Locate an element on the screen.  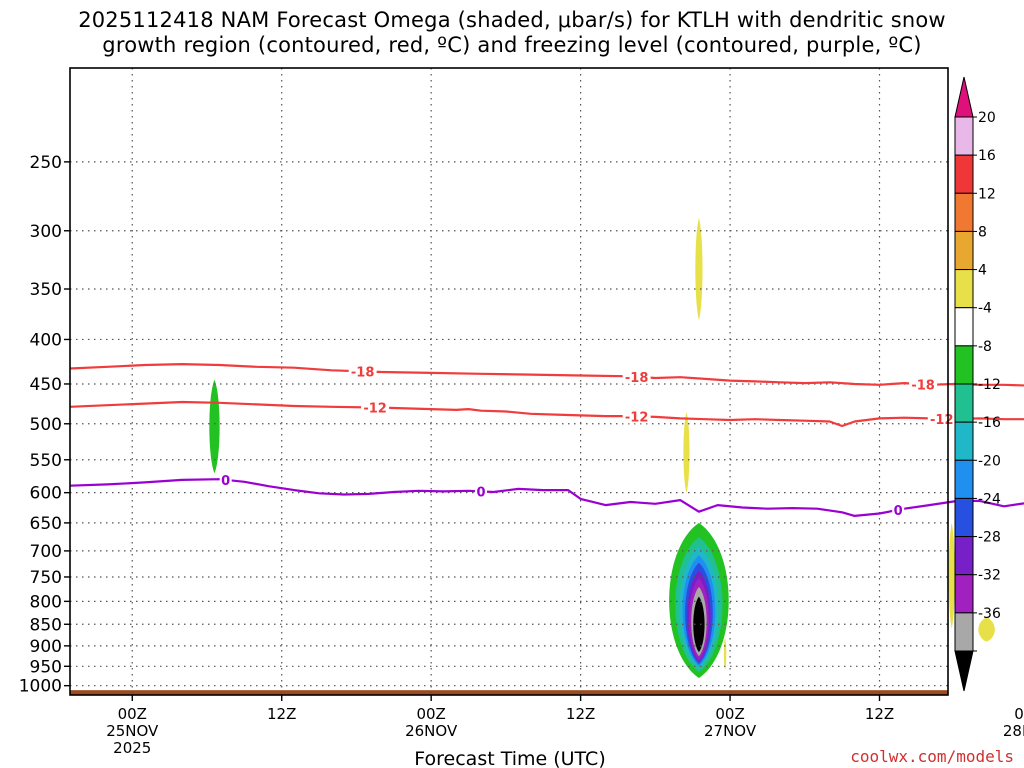
y-tick-label: 350 is located at coordinates (46, 290).